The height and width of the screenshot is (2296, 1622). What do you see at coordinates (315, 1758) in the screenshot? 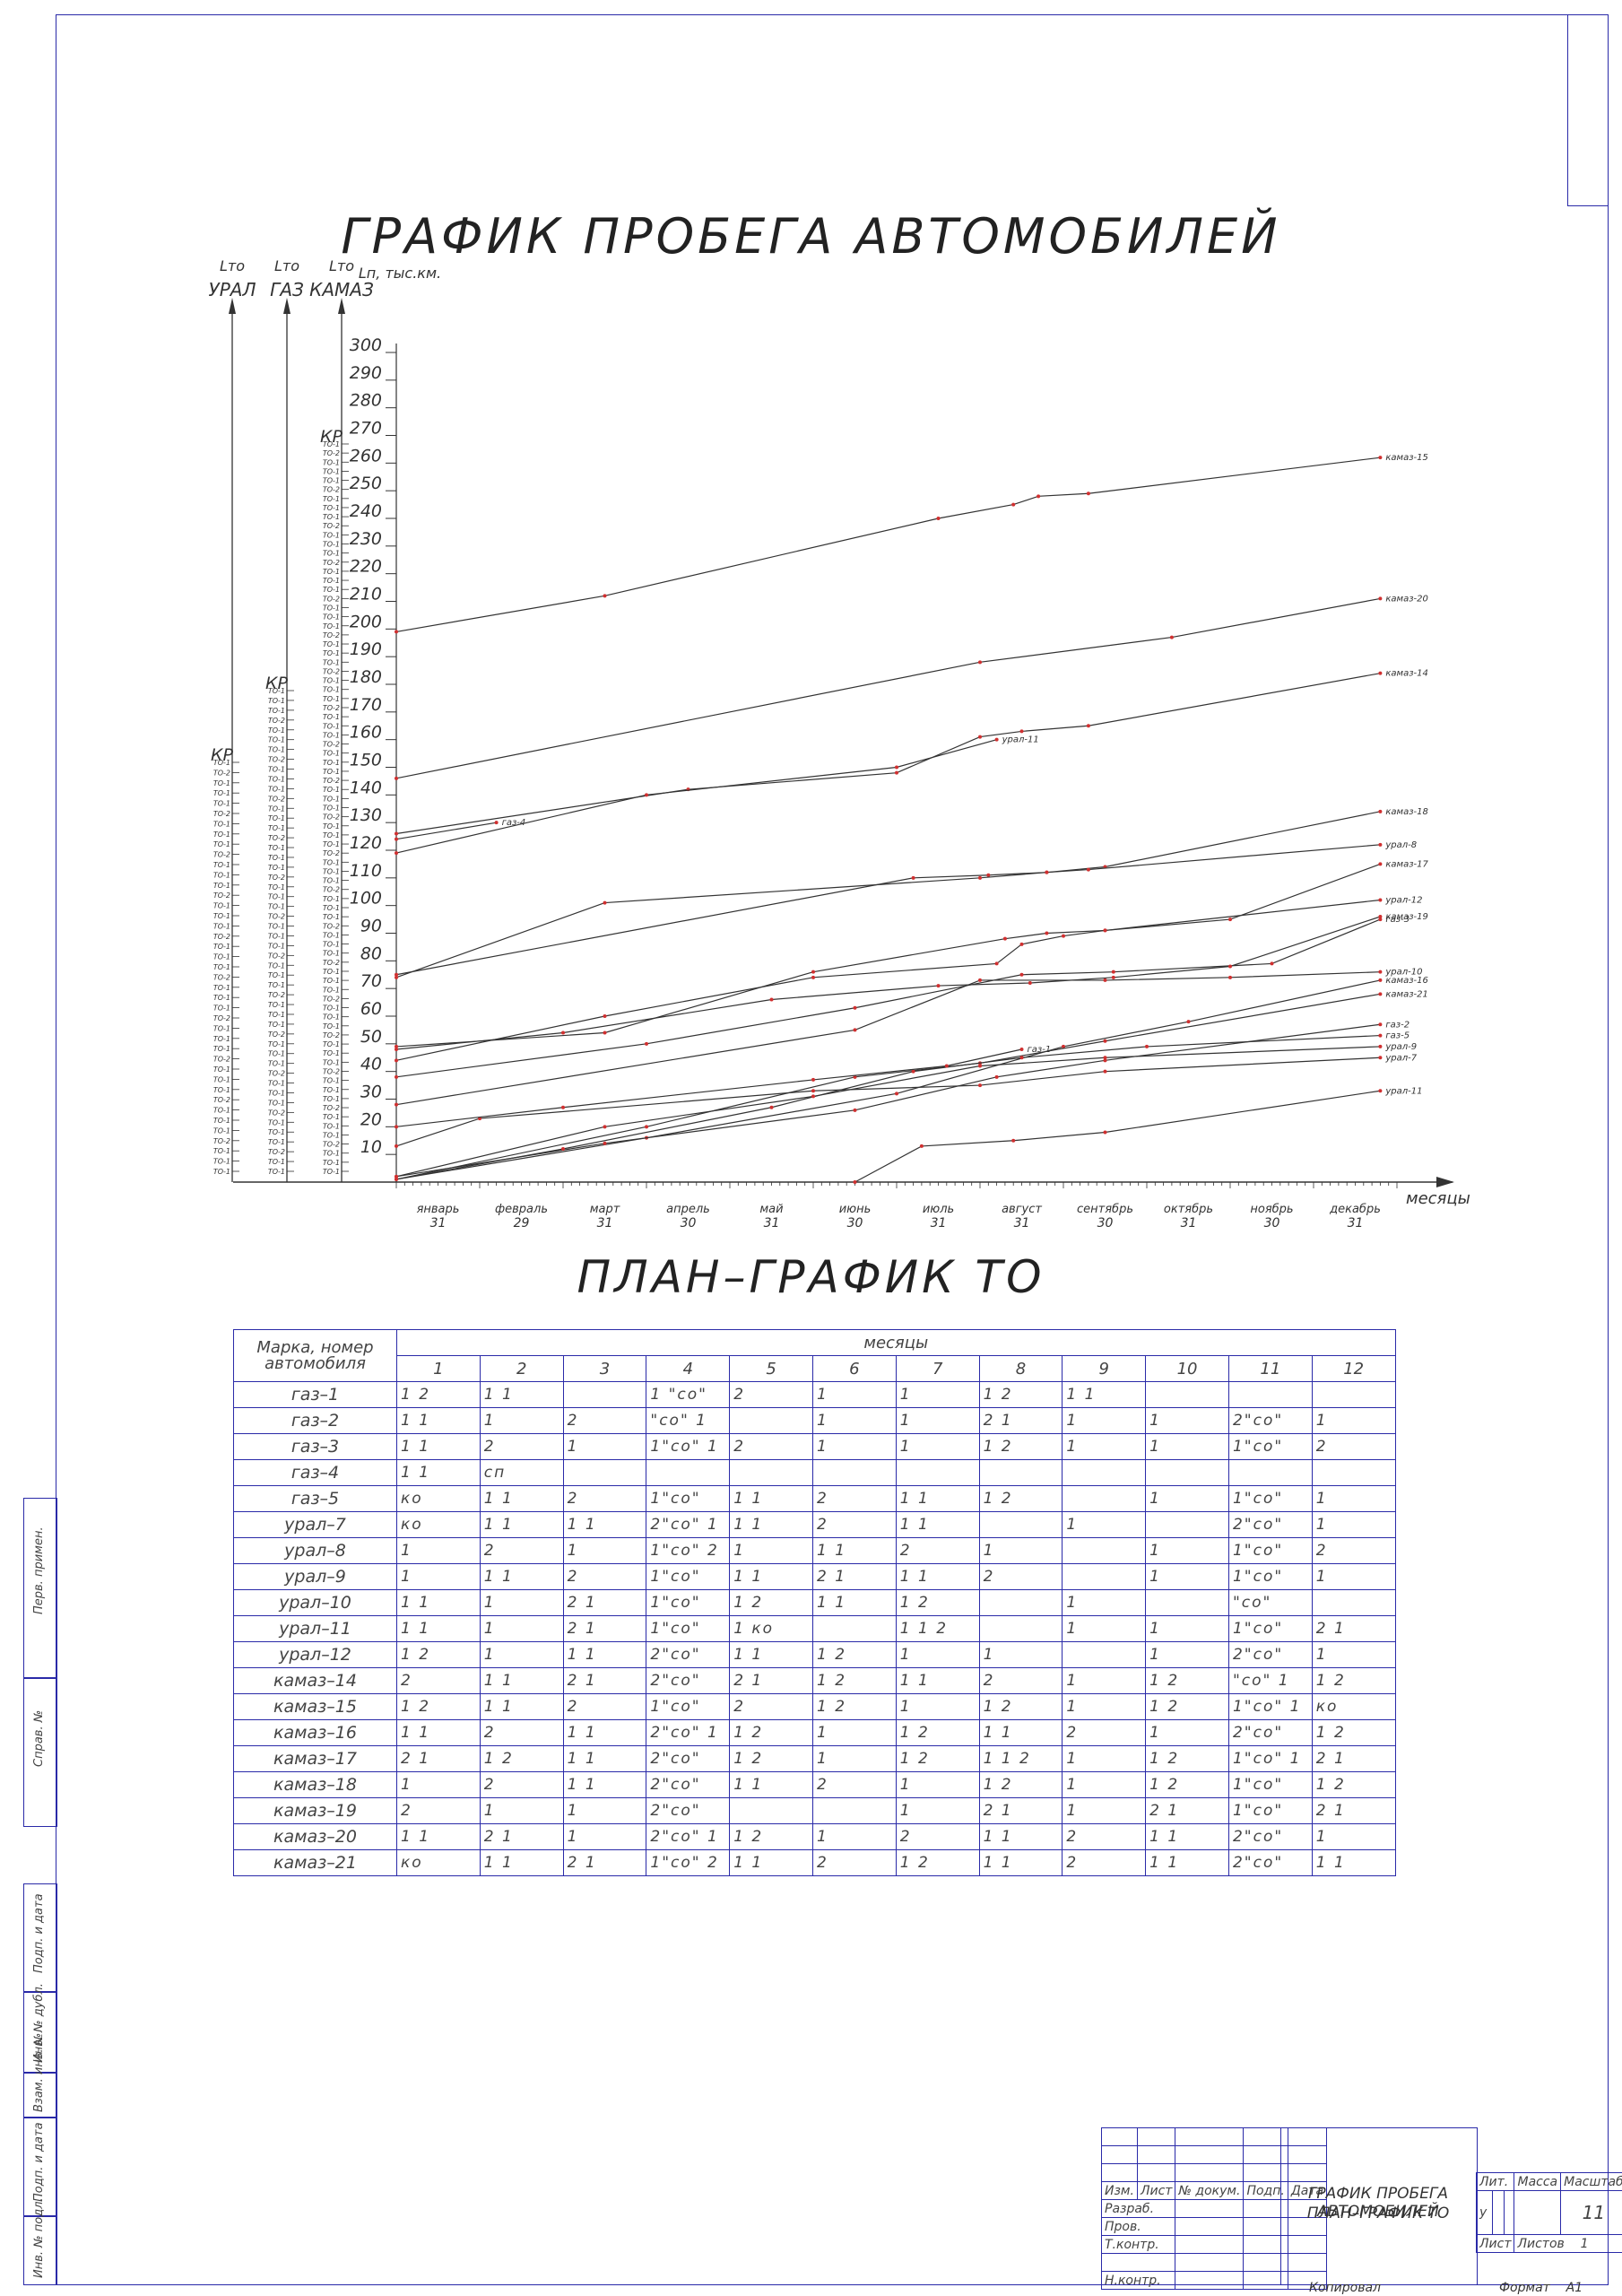
I see `plan-vehicle-name: камаз–17` at bounding box center [315, 1758].